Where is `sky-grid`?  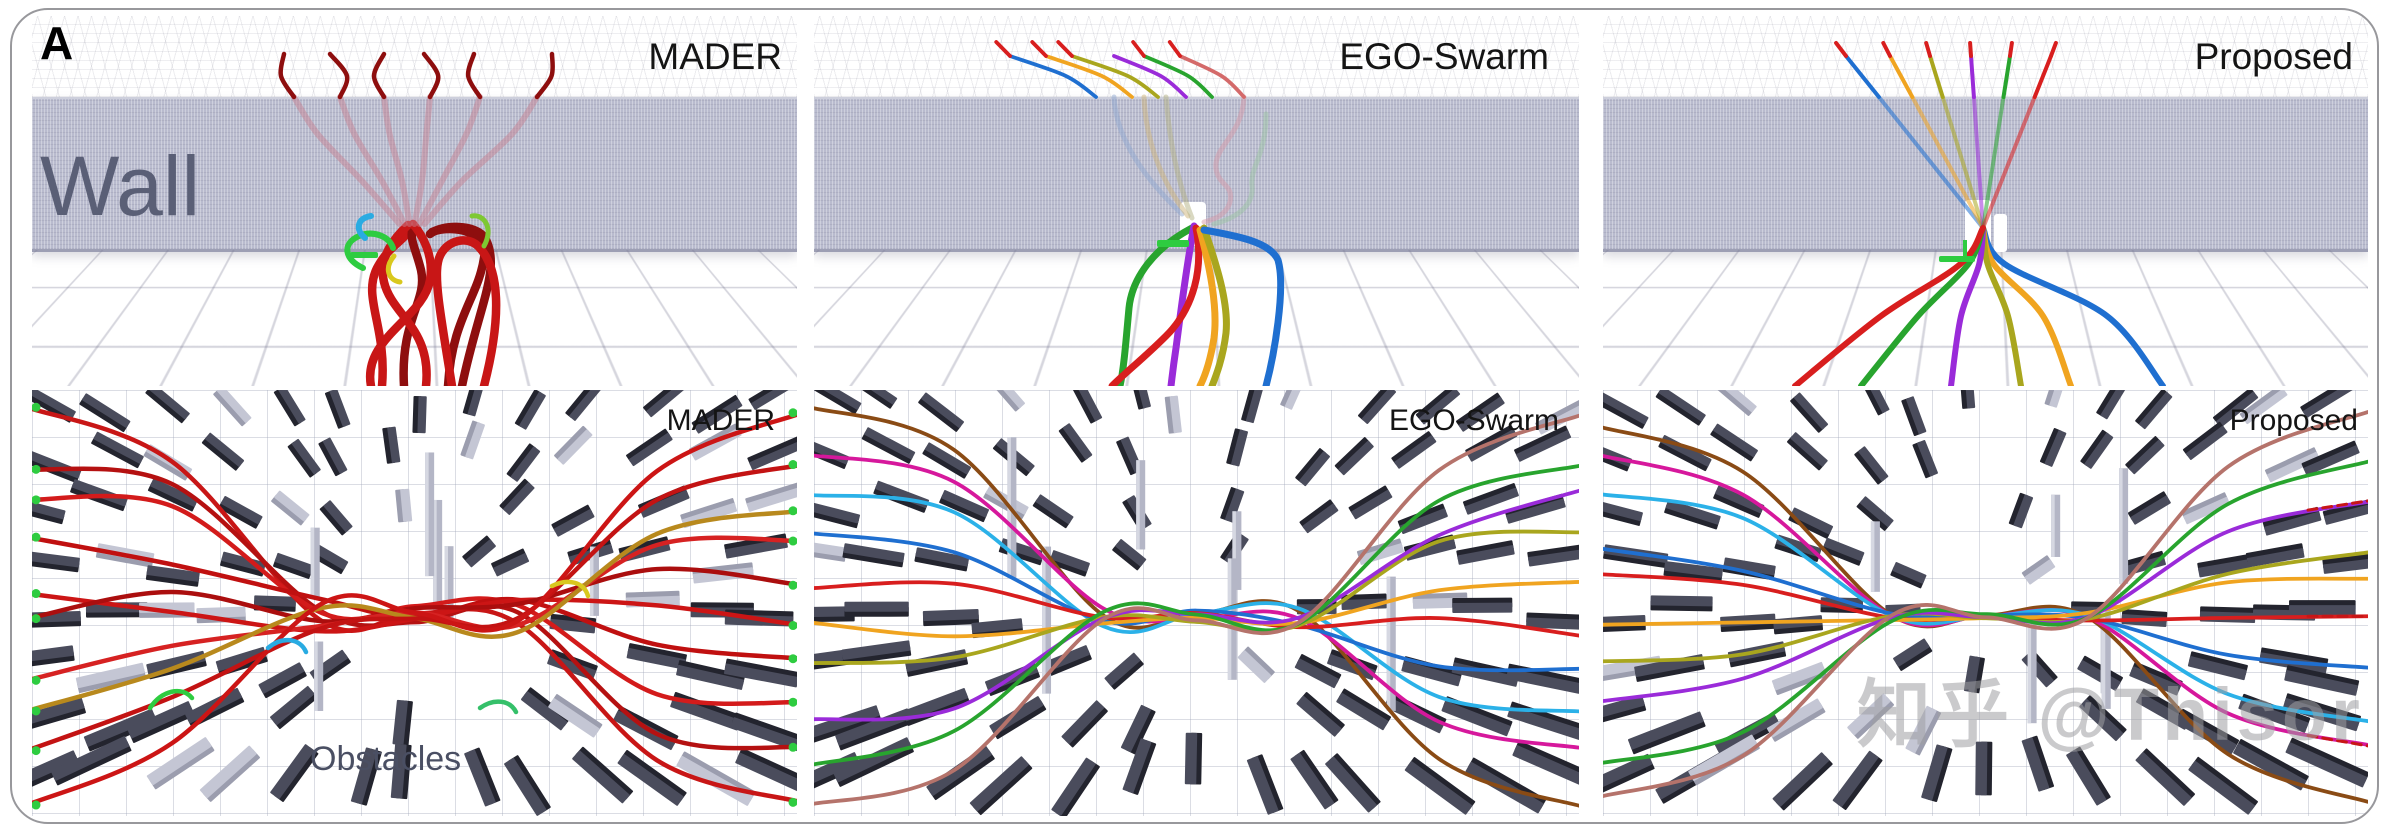 sky-grid is located at coordinates (414, 56).